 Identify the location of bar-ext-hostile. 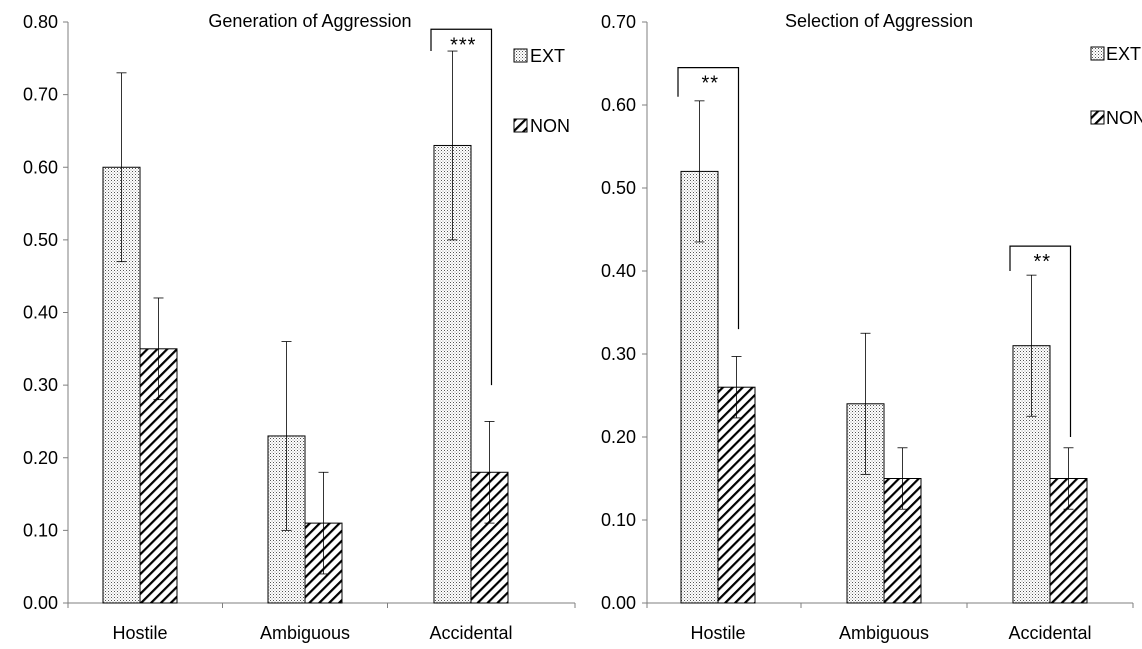
(699, 387).